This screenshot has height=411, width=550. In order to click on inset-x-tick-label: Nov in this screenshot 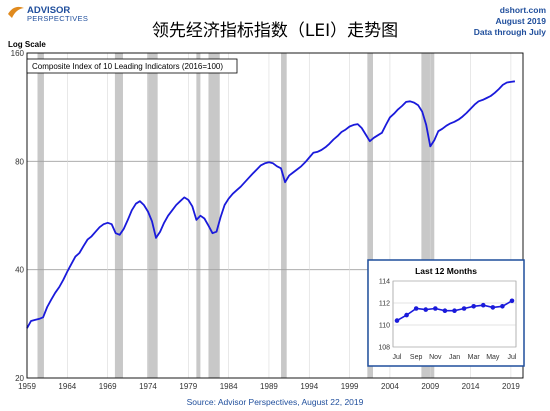, I will do `click(435, 357)`.